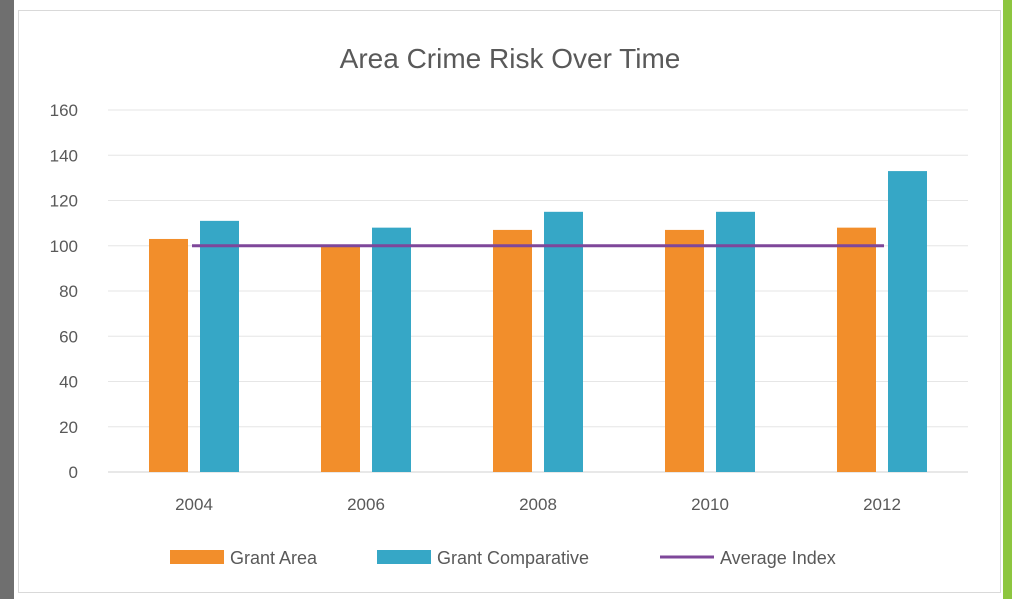 The width and height of the screenshot is (1012, 599). I want to click on y-tick-label: 100, so click(64, 246).